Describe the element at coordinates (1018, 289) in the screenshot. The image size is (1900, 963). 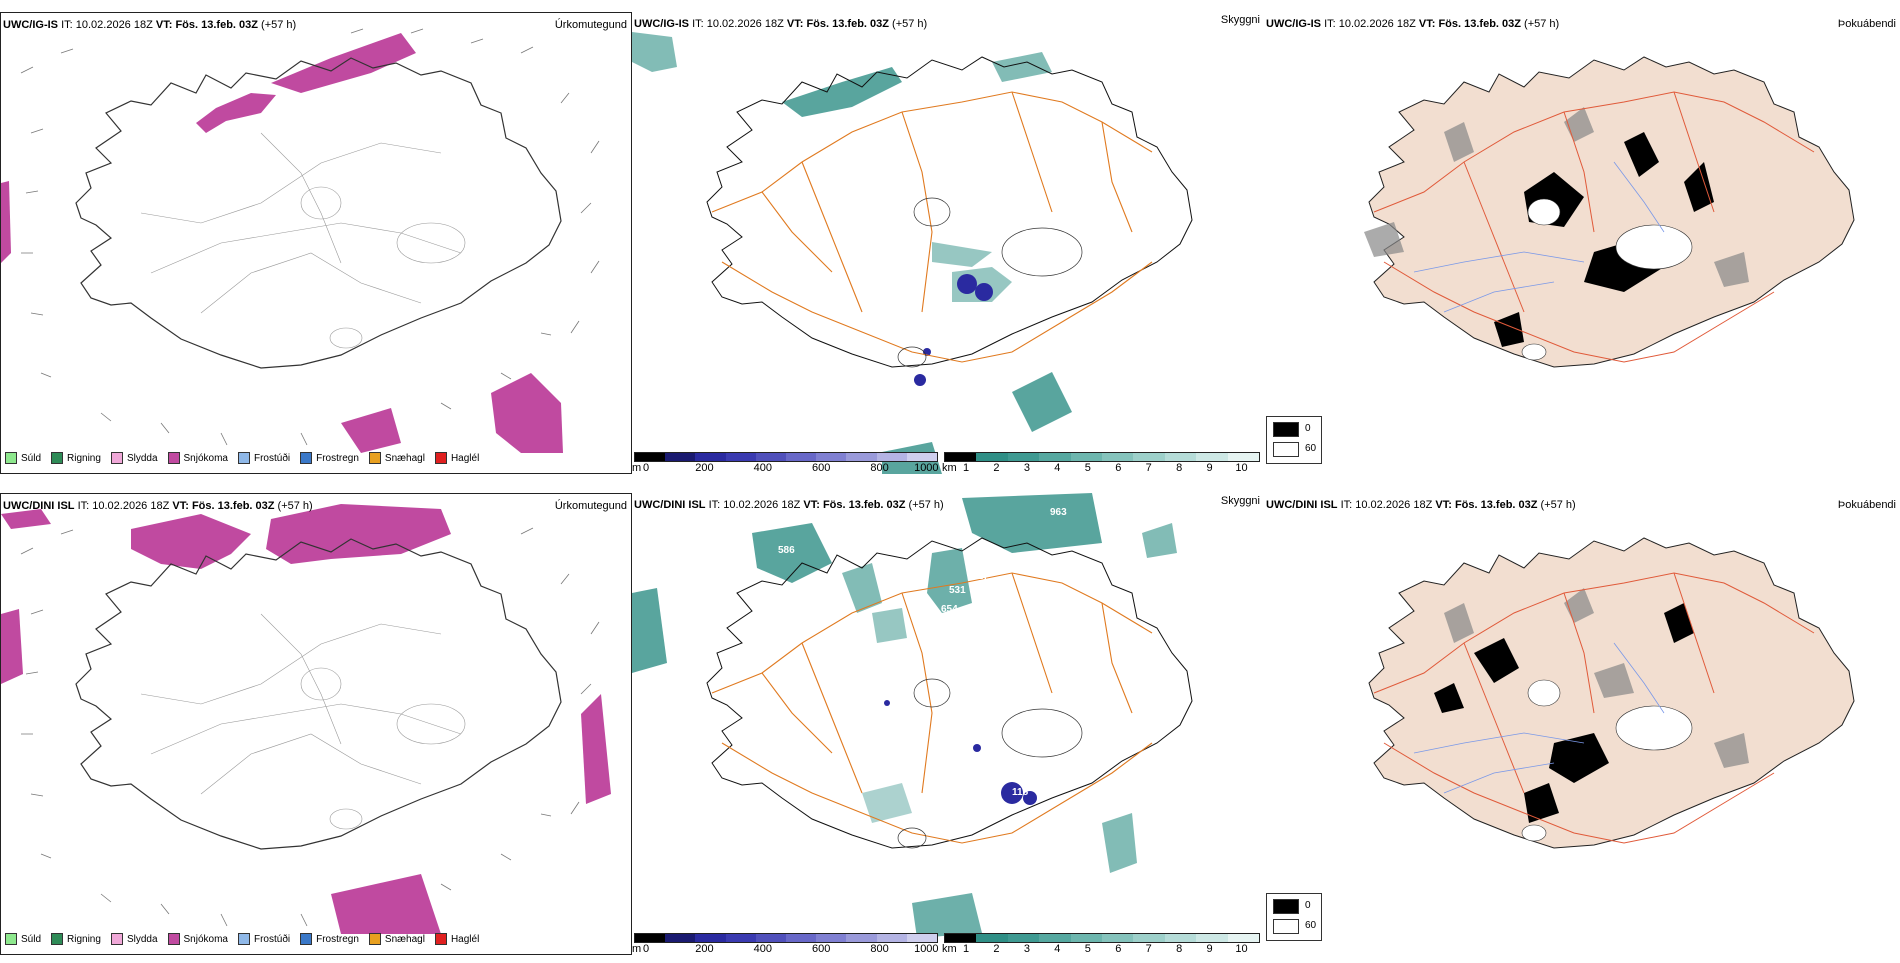
I see `ceiling-value-label: 152` at that location.